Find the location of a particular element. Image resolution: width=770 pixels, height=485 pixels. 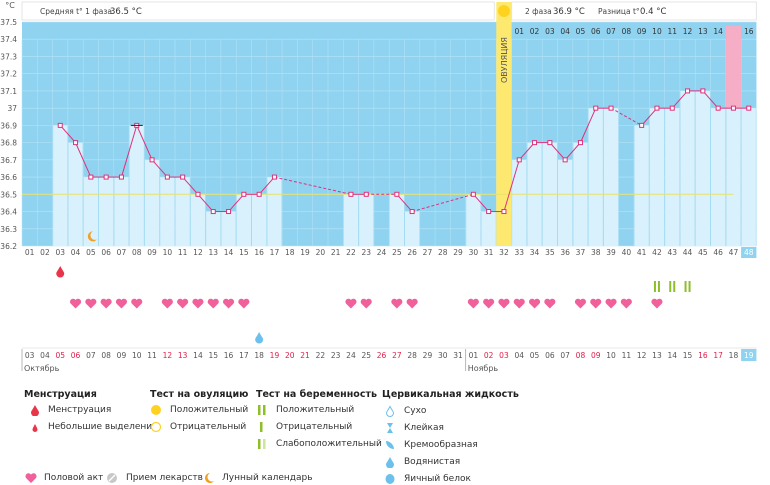

phase2-day-label: 05 is located at coordinates (581, 31).